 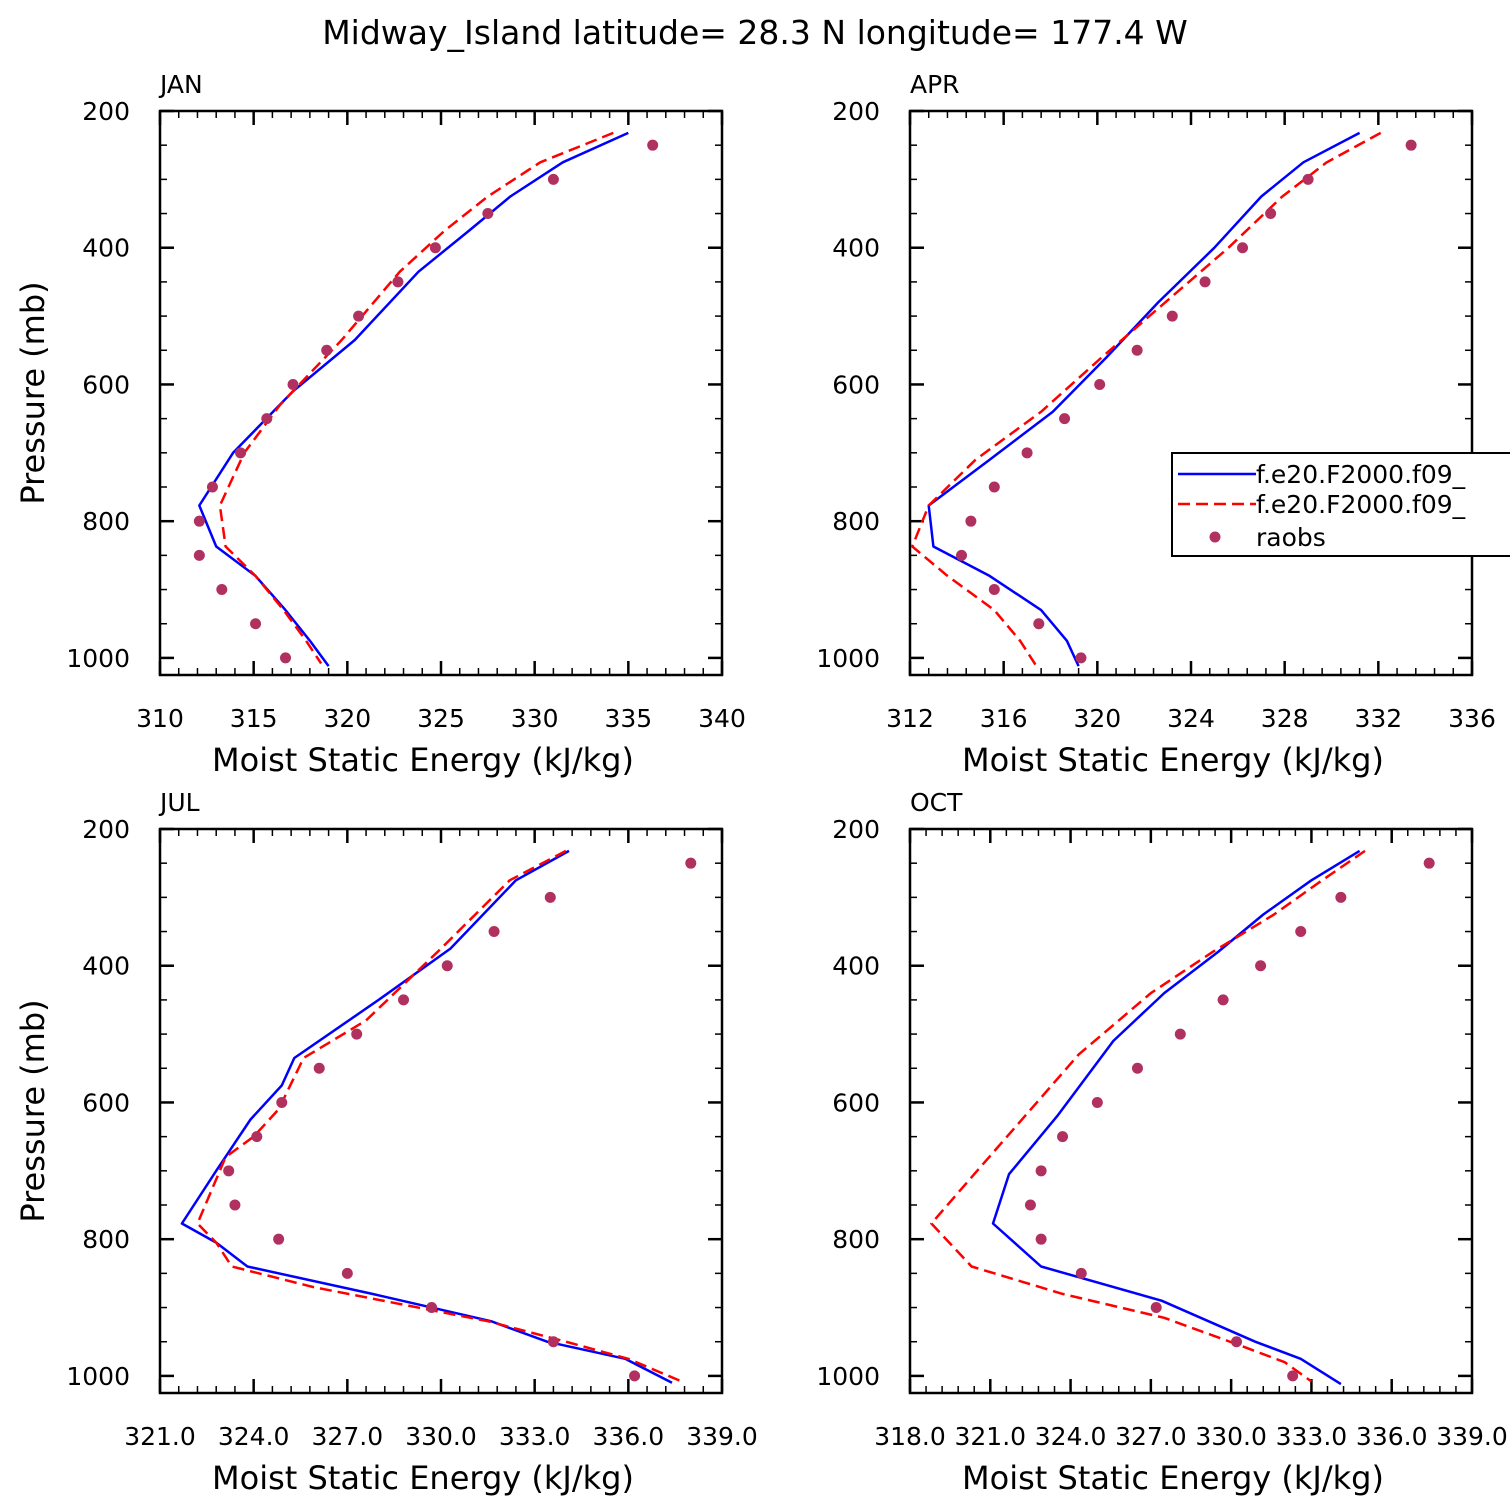 What do you see at coordinates (160, 718) in the screenshot?
I see `x-tick-label: 310` at bounding box center [160, 718].